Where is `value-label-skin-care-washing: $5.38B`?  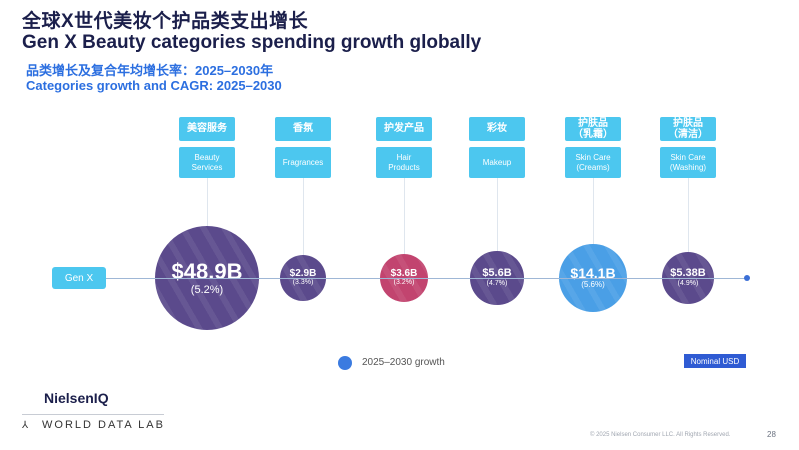
value-label-skin-care-washing: $5.38B is located at coordinates (688, 273).